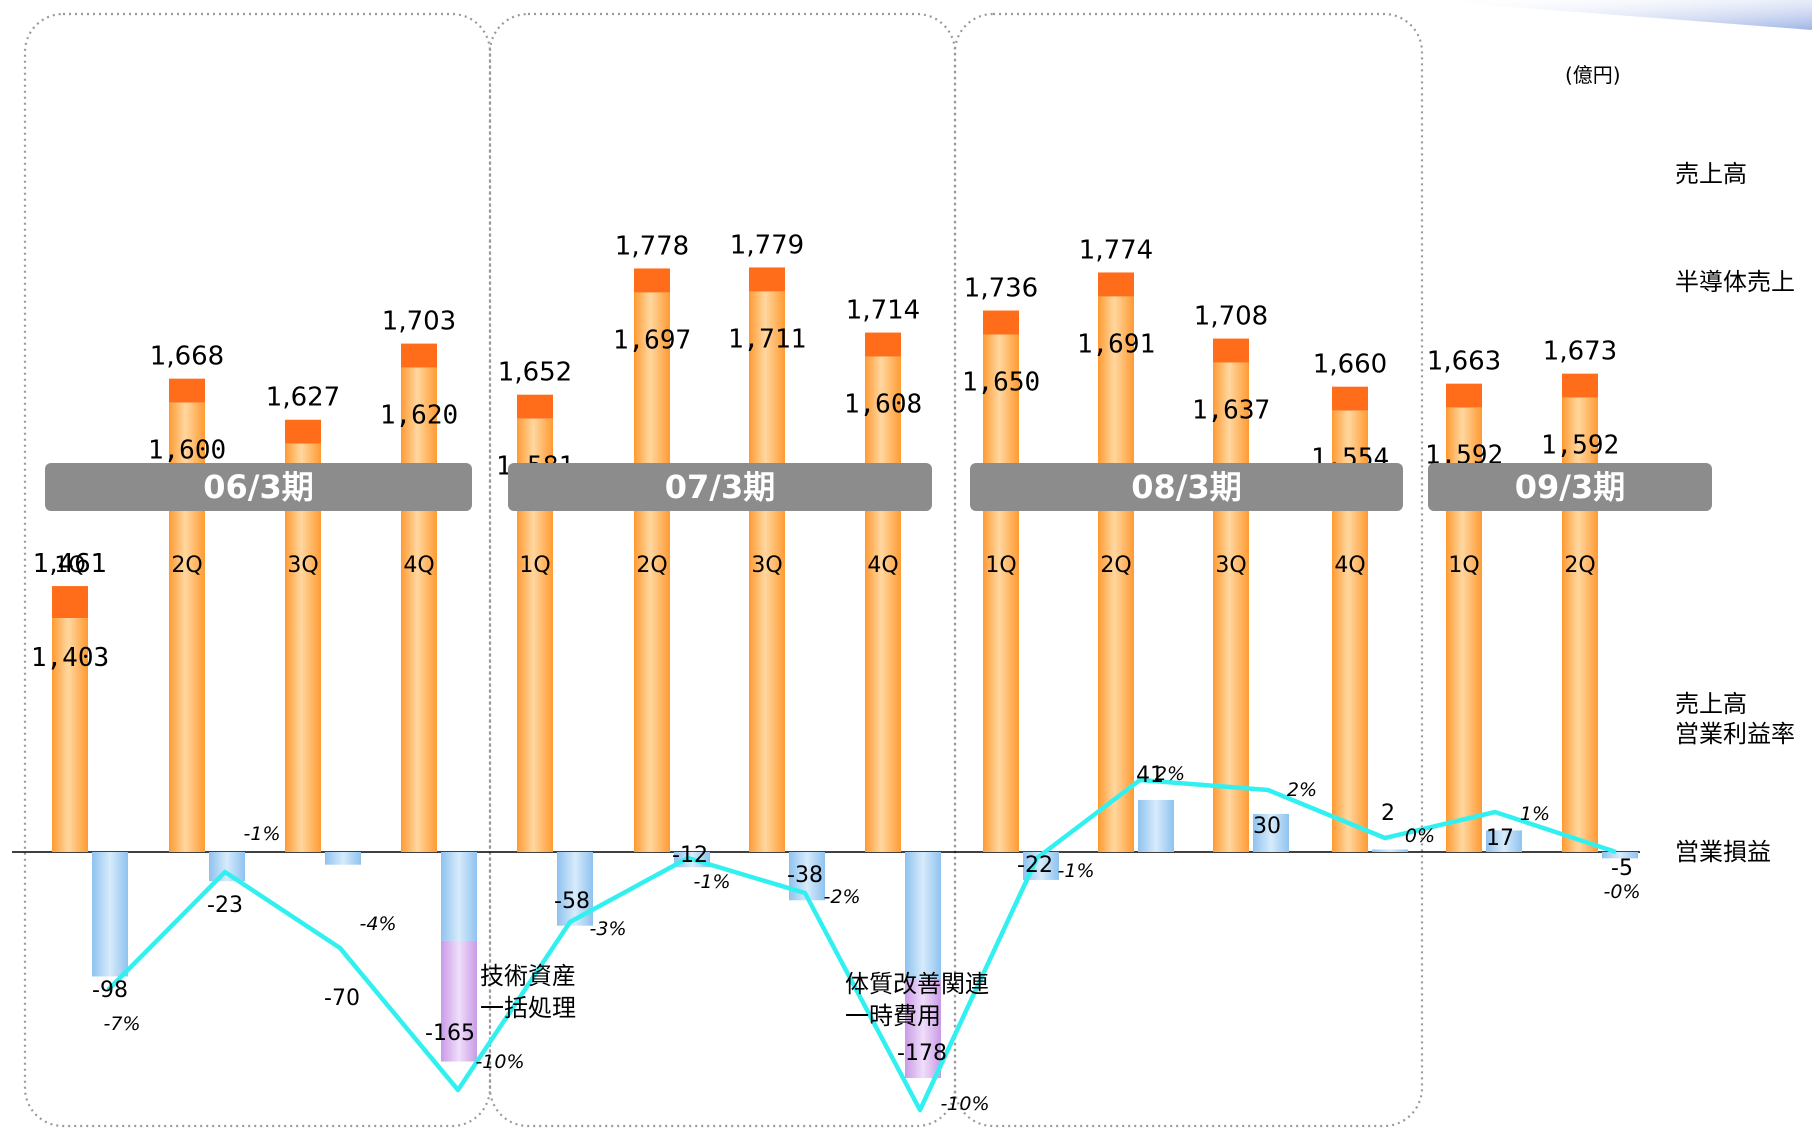 The width and height of the screenshot is (1812, 1131). Describe the element at coordinates (767, 245) in the screenshot. I see `sales-value-label: 1,779` at that location.